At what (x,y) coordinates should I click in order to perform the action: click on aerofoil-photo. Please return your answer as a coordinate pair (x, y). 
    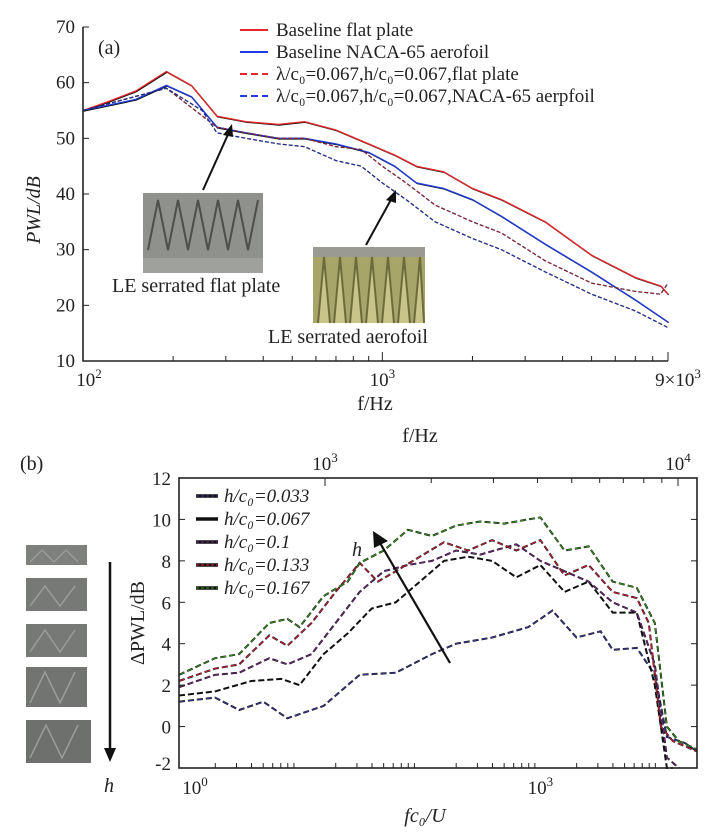
    Looking at the image, I should click on (369, 285).